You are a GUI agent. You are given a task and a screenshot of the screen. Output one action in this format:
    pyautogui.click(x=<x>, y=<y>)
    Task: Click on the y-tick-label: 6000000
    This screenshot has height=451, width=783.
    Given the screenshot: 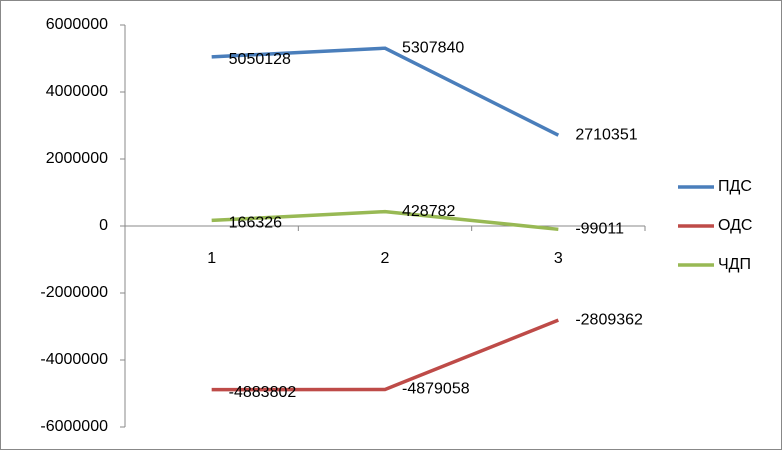 What is the action you would take?
    pyautogui.click(x=77, y=24)
    